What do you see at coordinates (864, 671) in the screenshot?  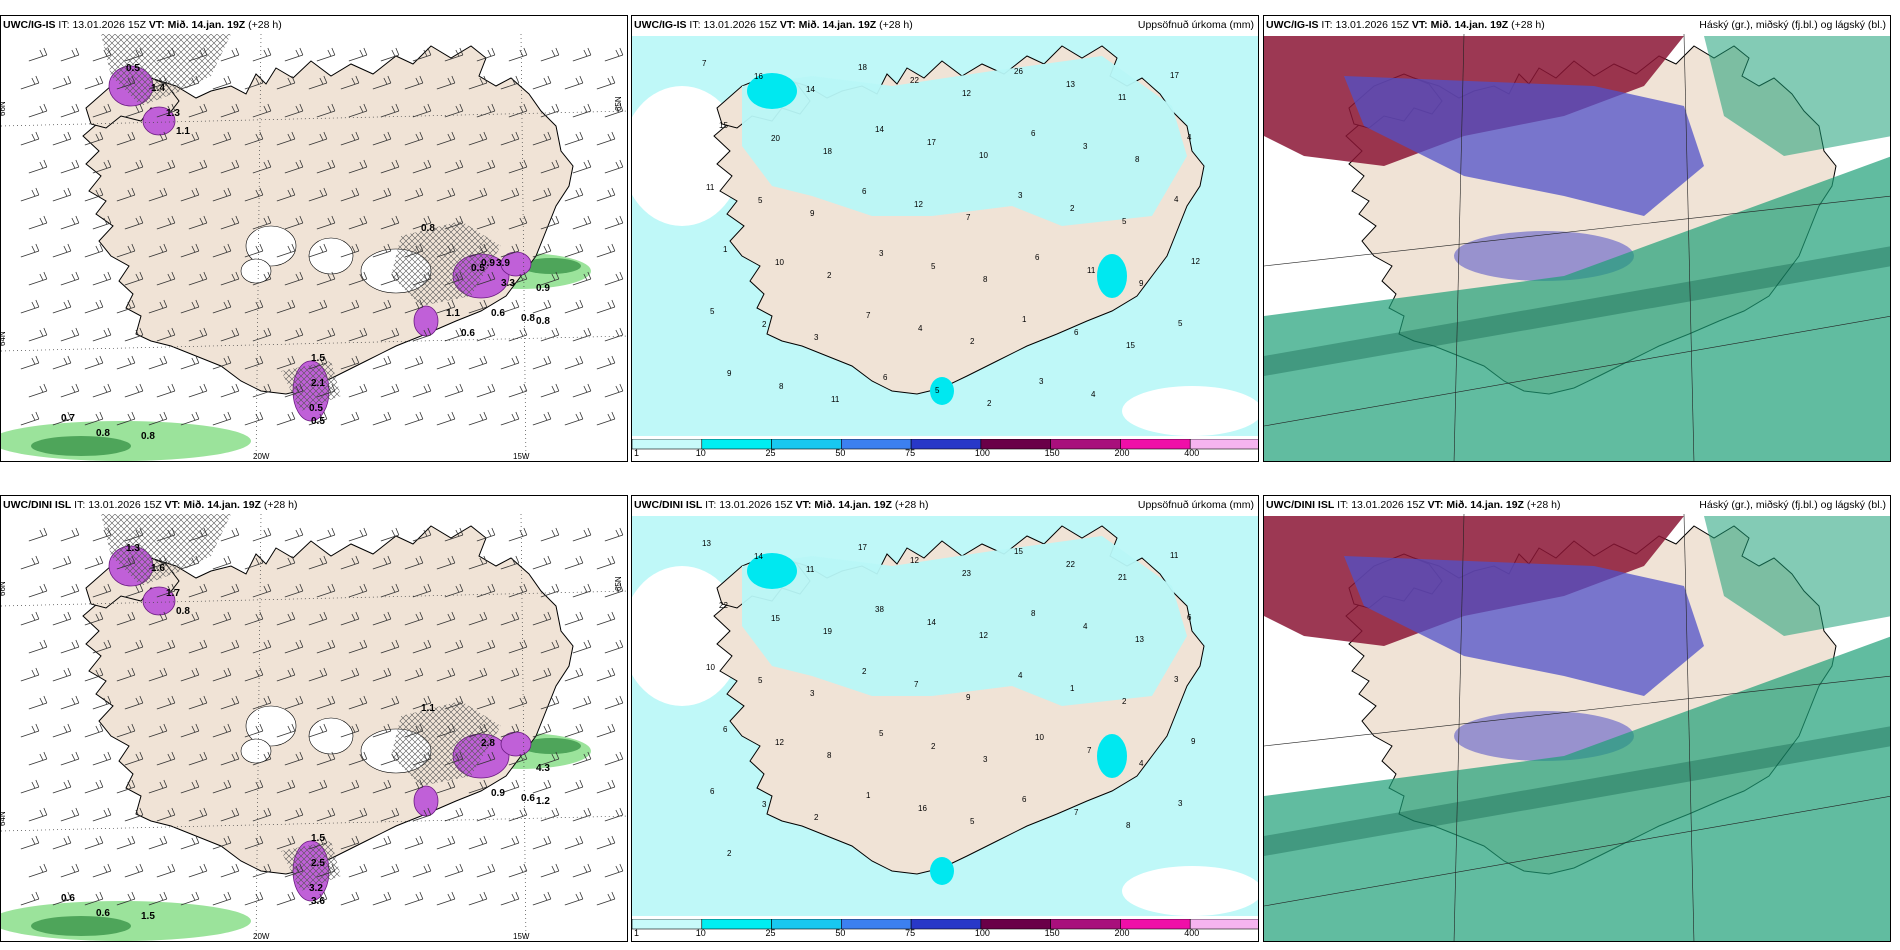 I see `precip-total-label: 2` at bounding box center [864, 671].